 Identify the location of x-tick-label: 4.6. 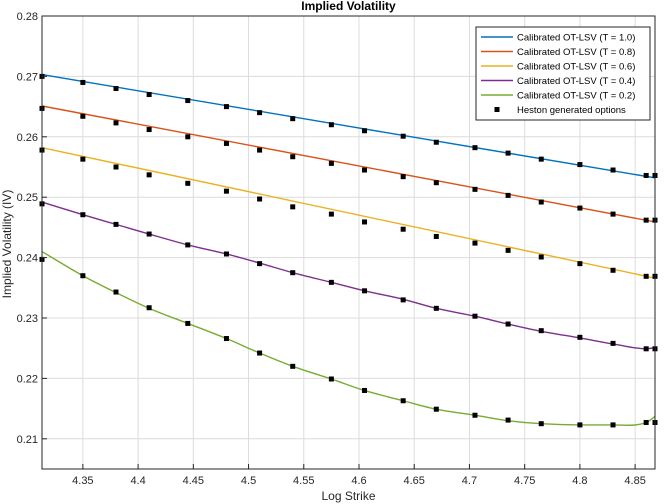
(358, 481).